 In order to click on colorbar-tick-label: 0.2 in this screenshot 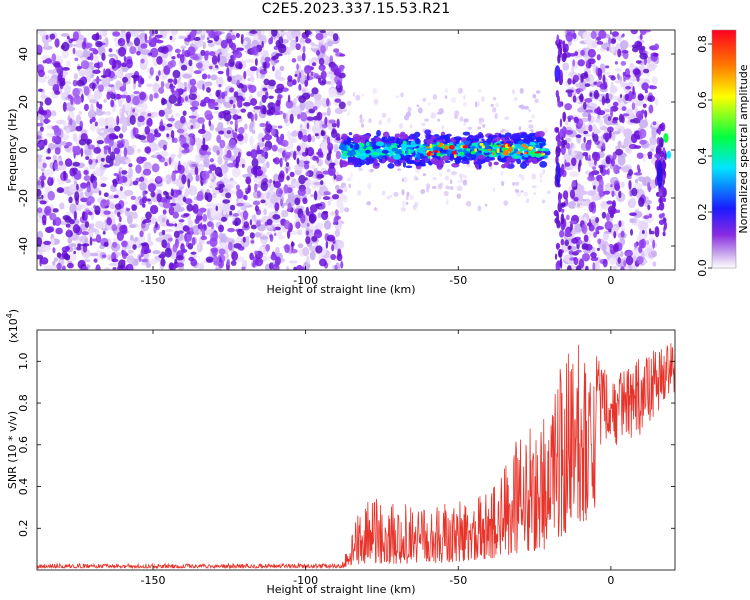, I will do `click(702, 212)`.